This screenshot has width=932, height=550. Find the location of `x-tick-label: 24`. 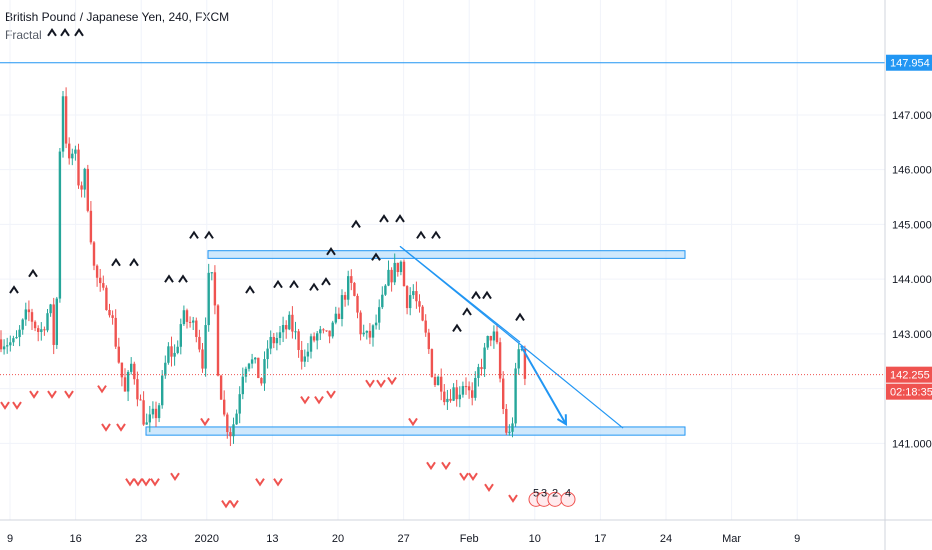

x-tick-label: 24 is located at coordinates (666, 539).